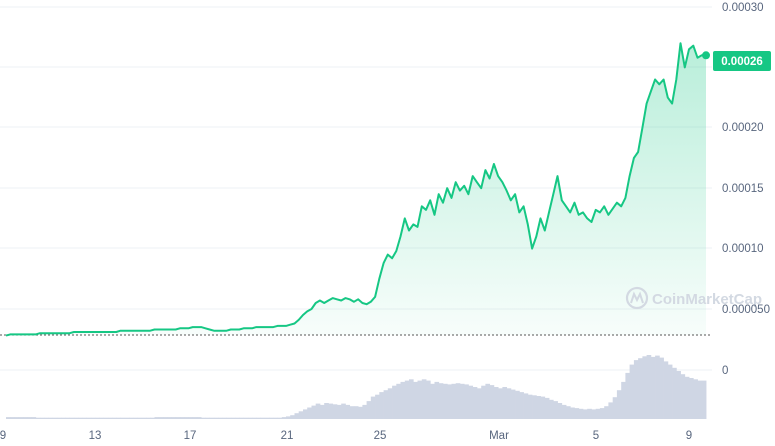 This screenshot has height=446, width=775. What do you see at coordinates (356, 387) in the screenshot?
I see `volume-bars` at bounding box center [356, 387].